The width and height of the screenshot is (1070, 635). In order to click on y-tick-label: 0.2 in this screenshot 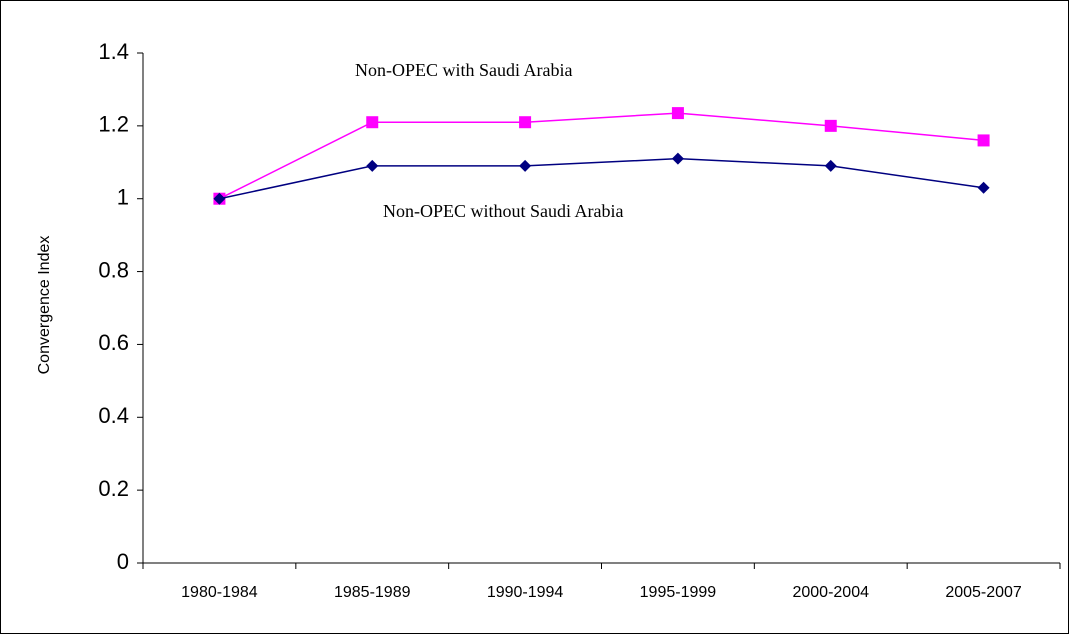, I will do `click(113, 488)`.